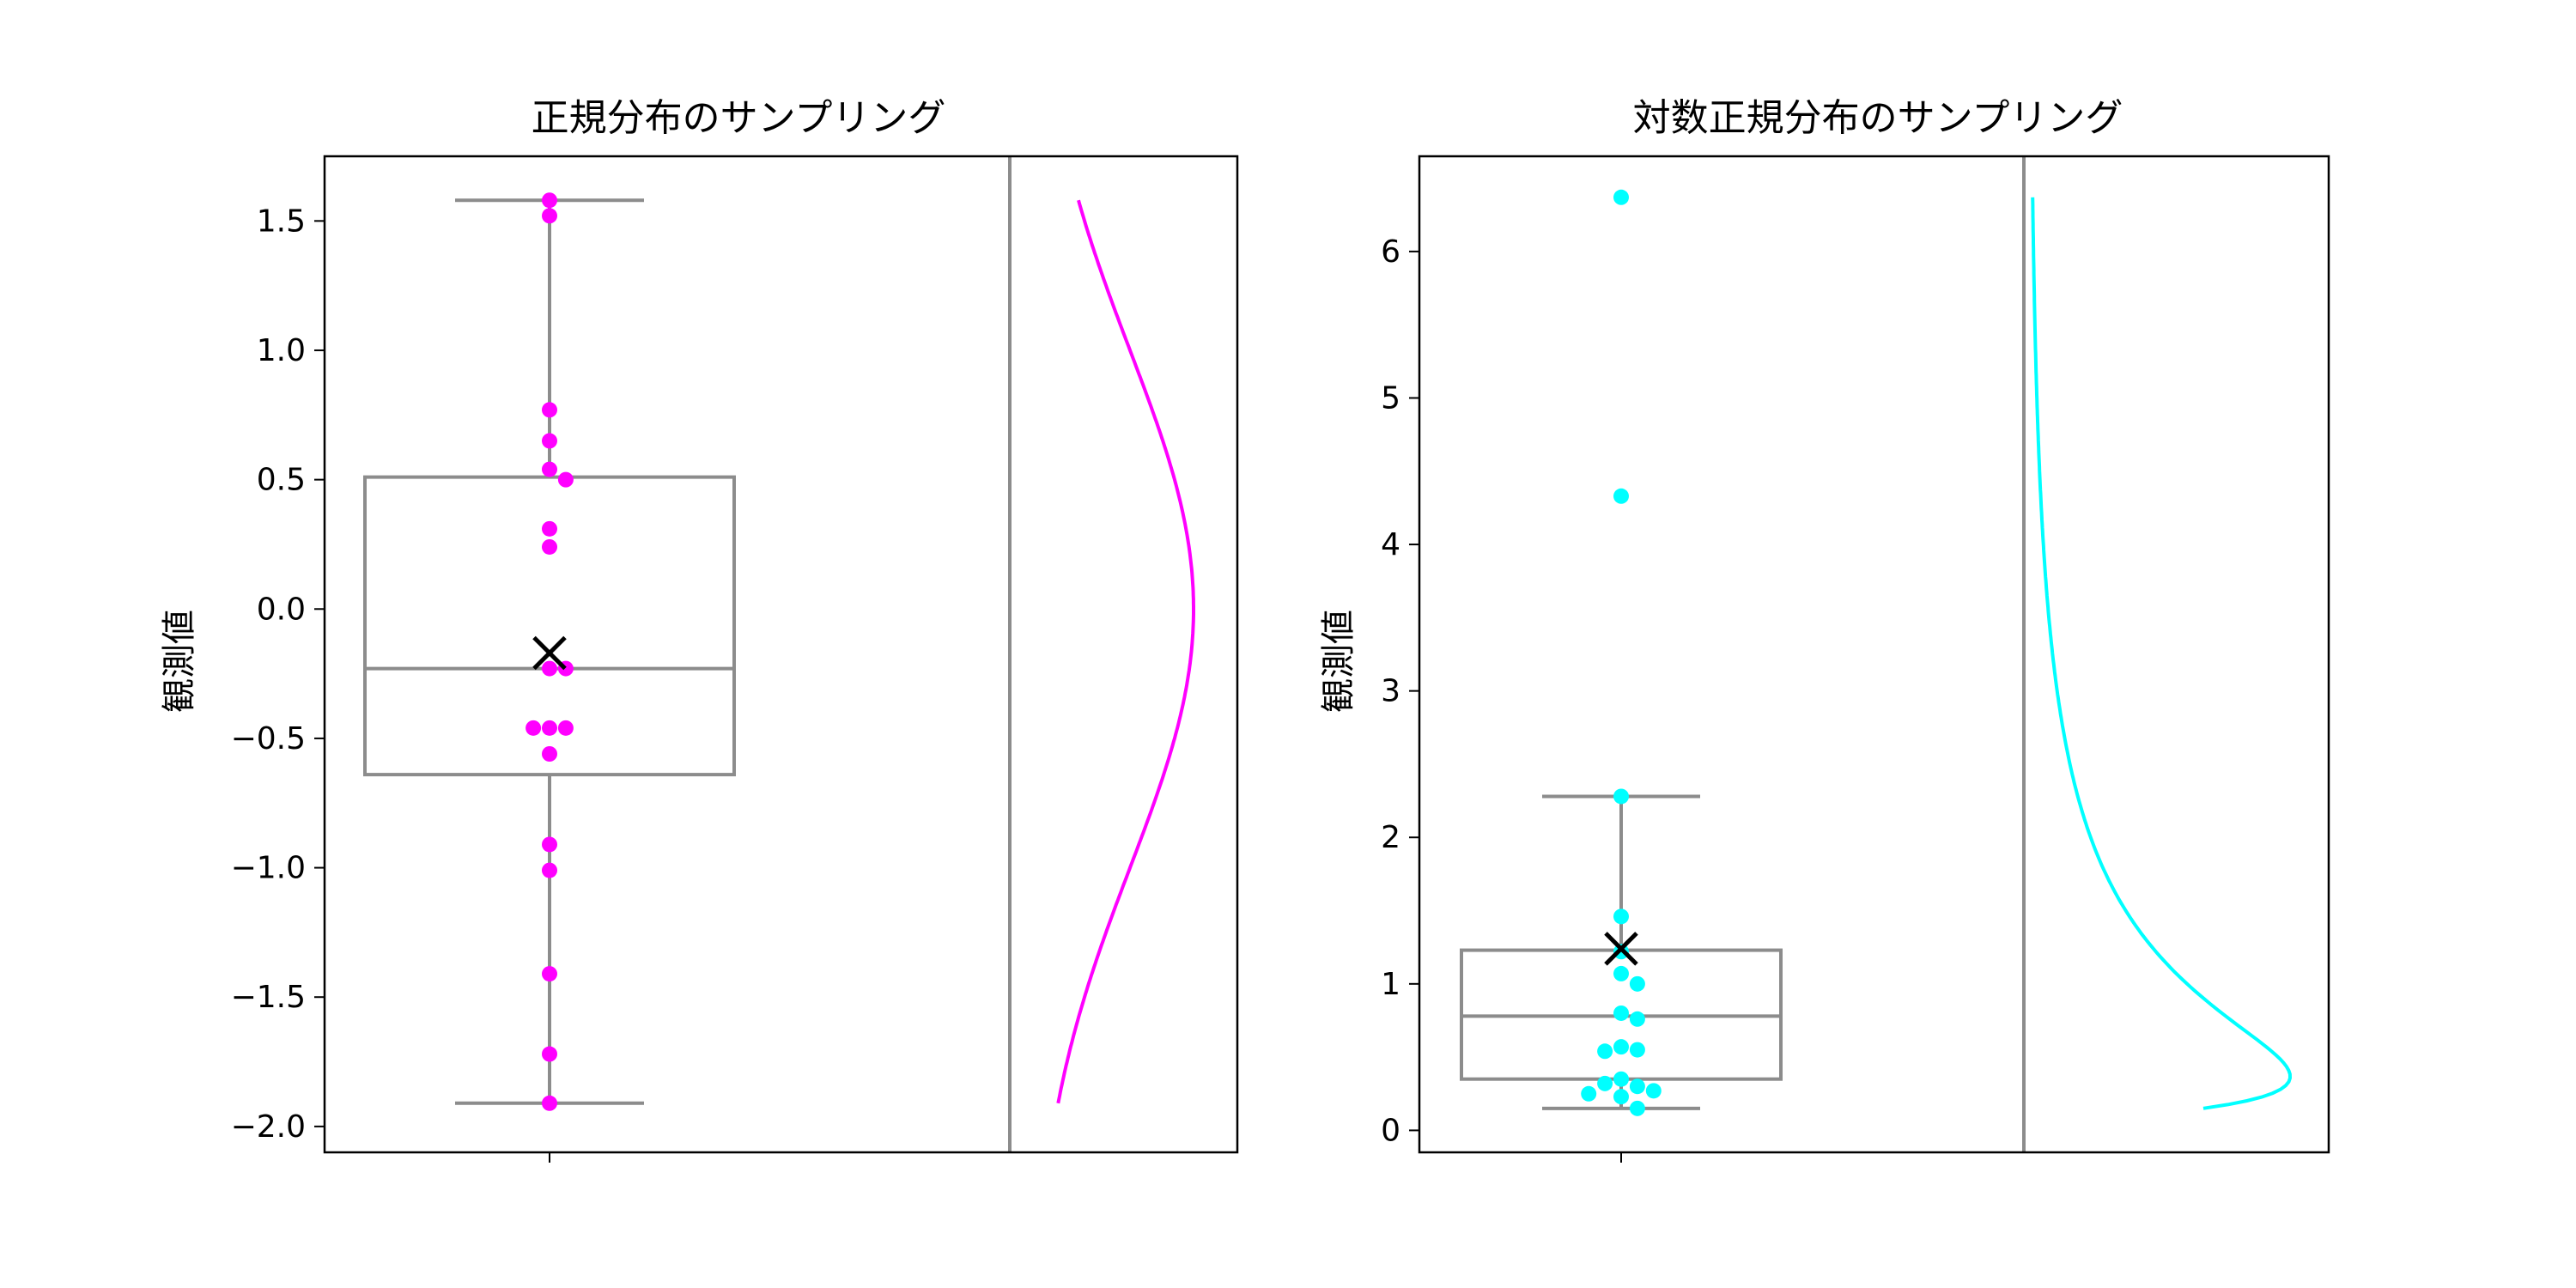  I want to click on y-tick-label: 0.0, so click(281, 609).